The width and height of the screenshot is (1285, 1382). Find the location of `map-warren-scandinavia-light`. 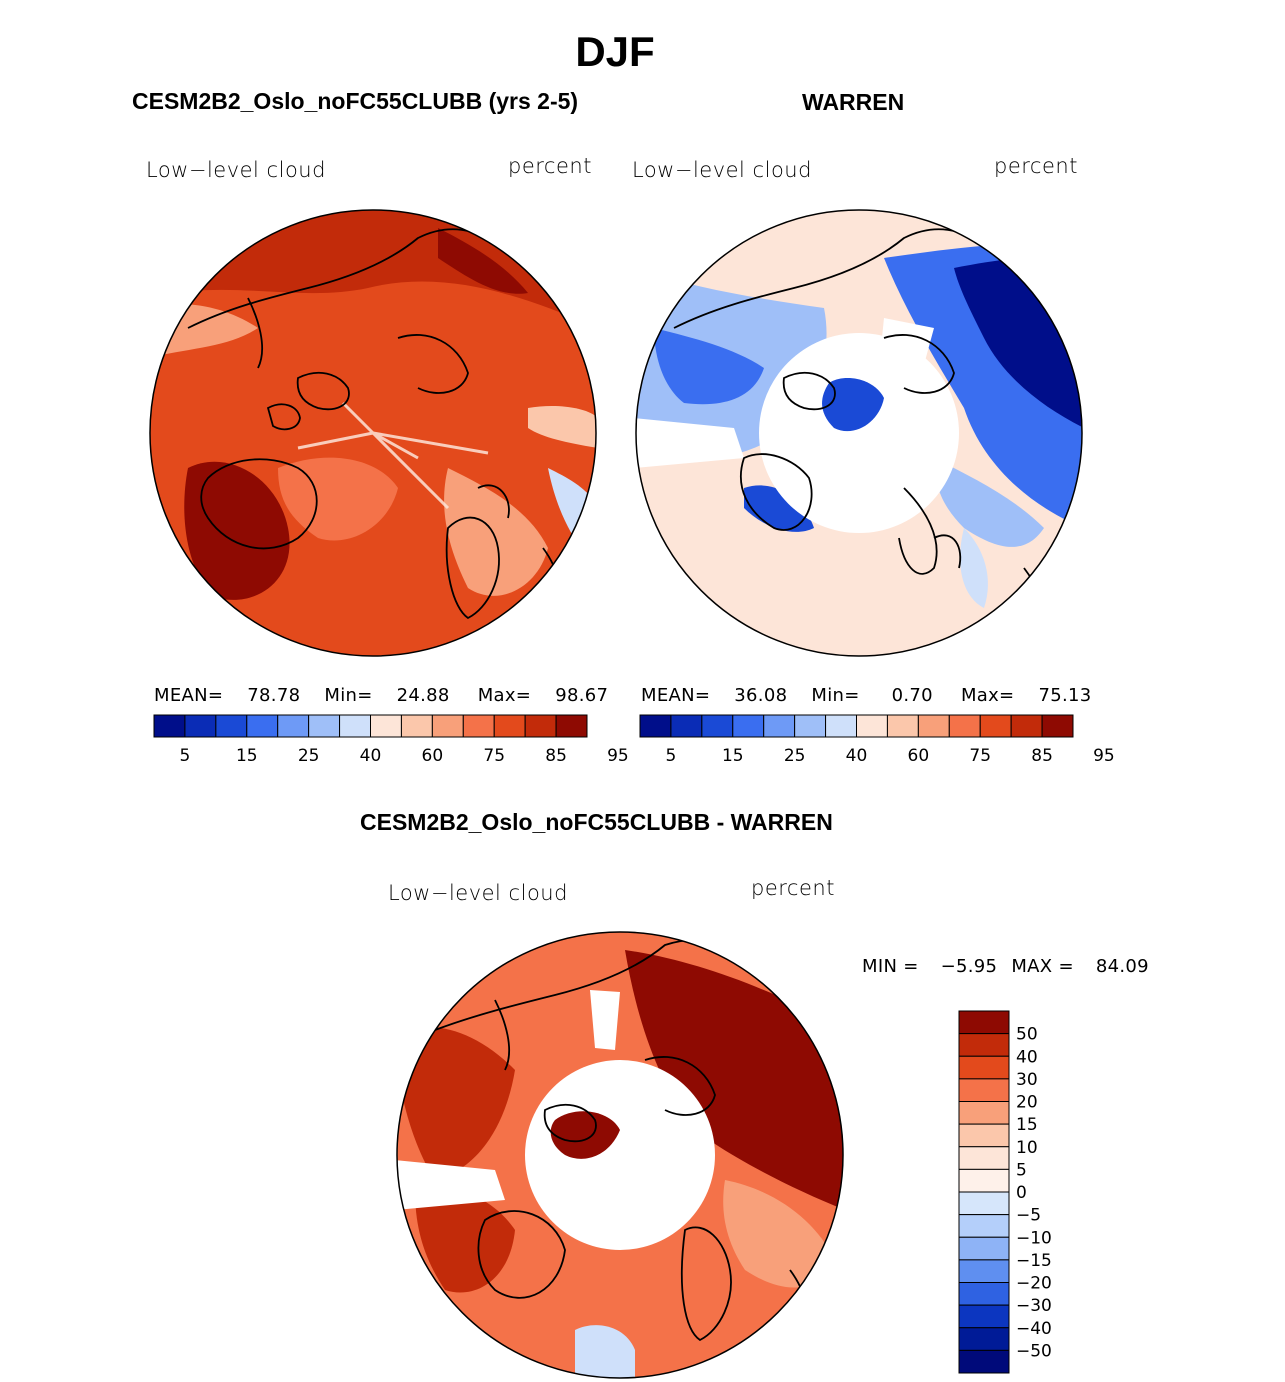

map-warren-scandinavia-light is located at coordinates (974, 568).